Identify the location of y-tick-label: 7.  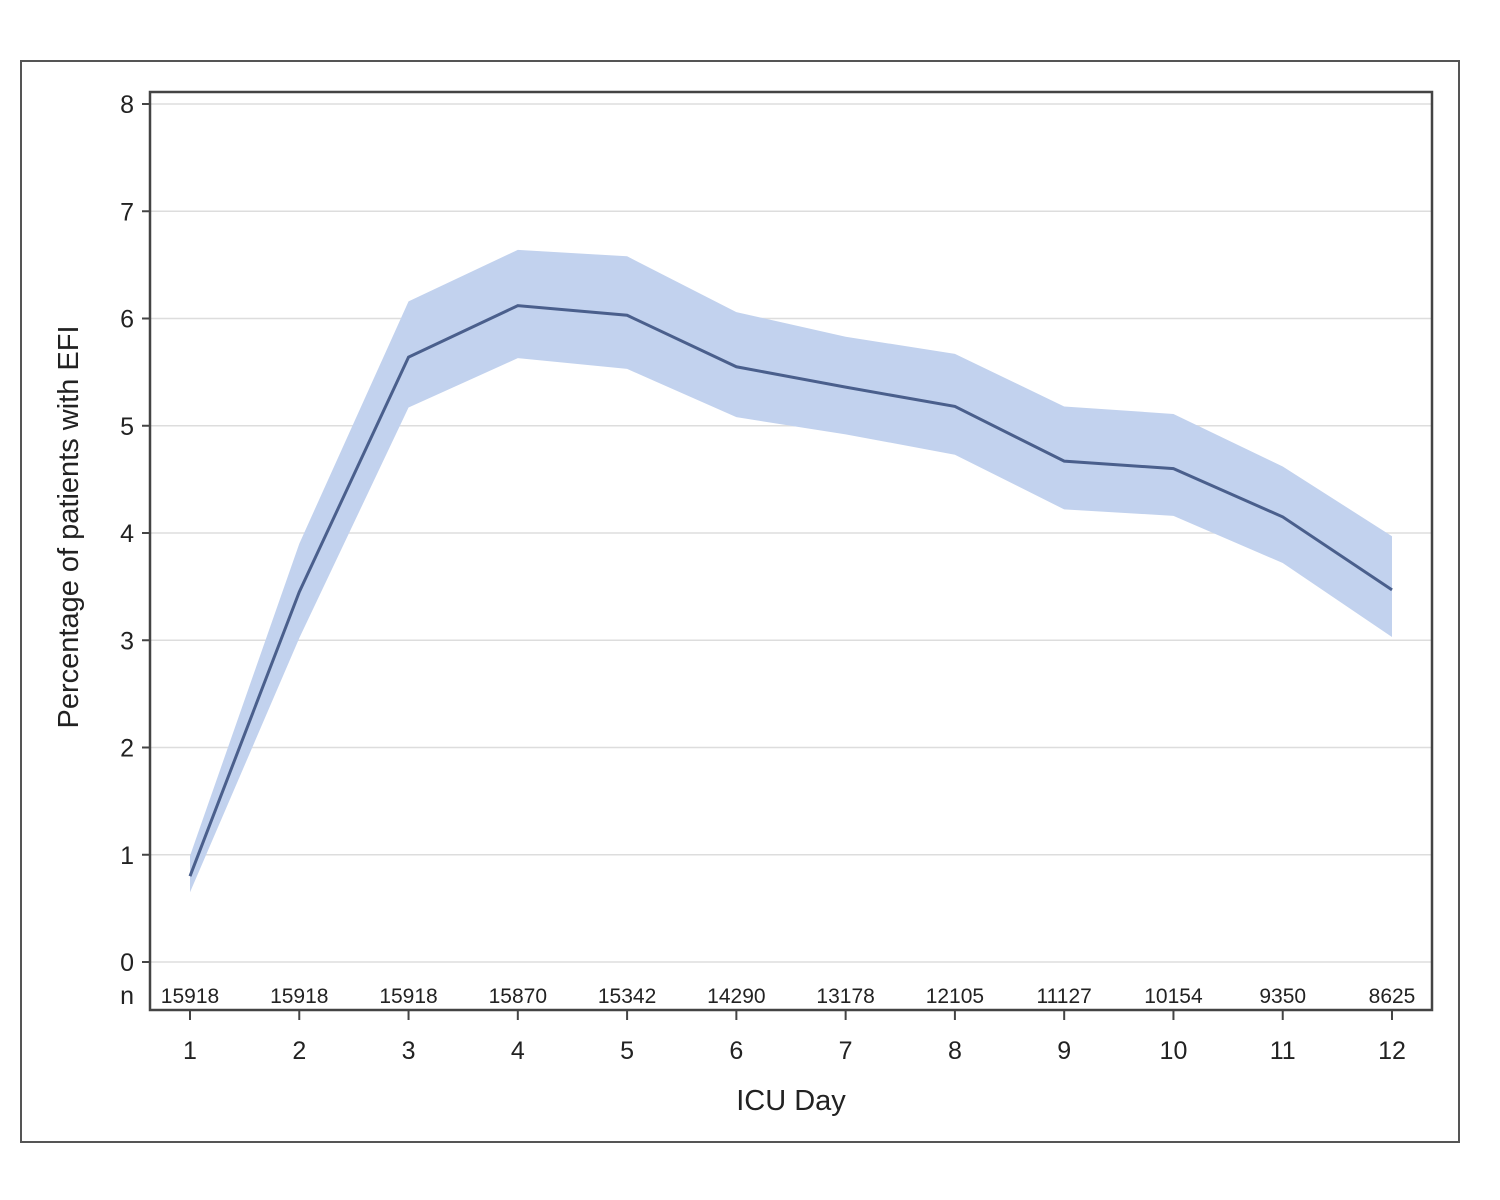
(127, 212).